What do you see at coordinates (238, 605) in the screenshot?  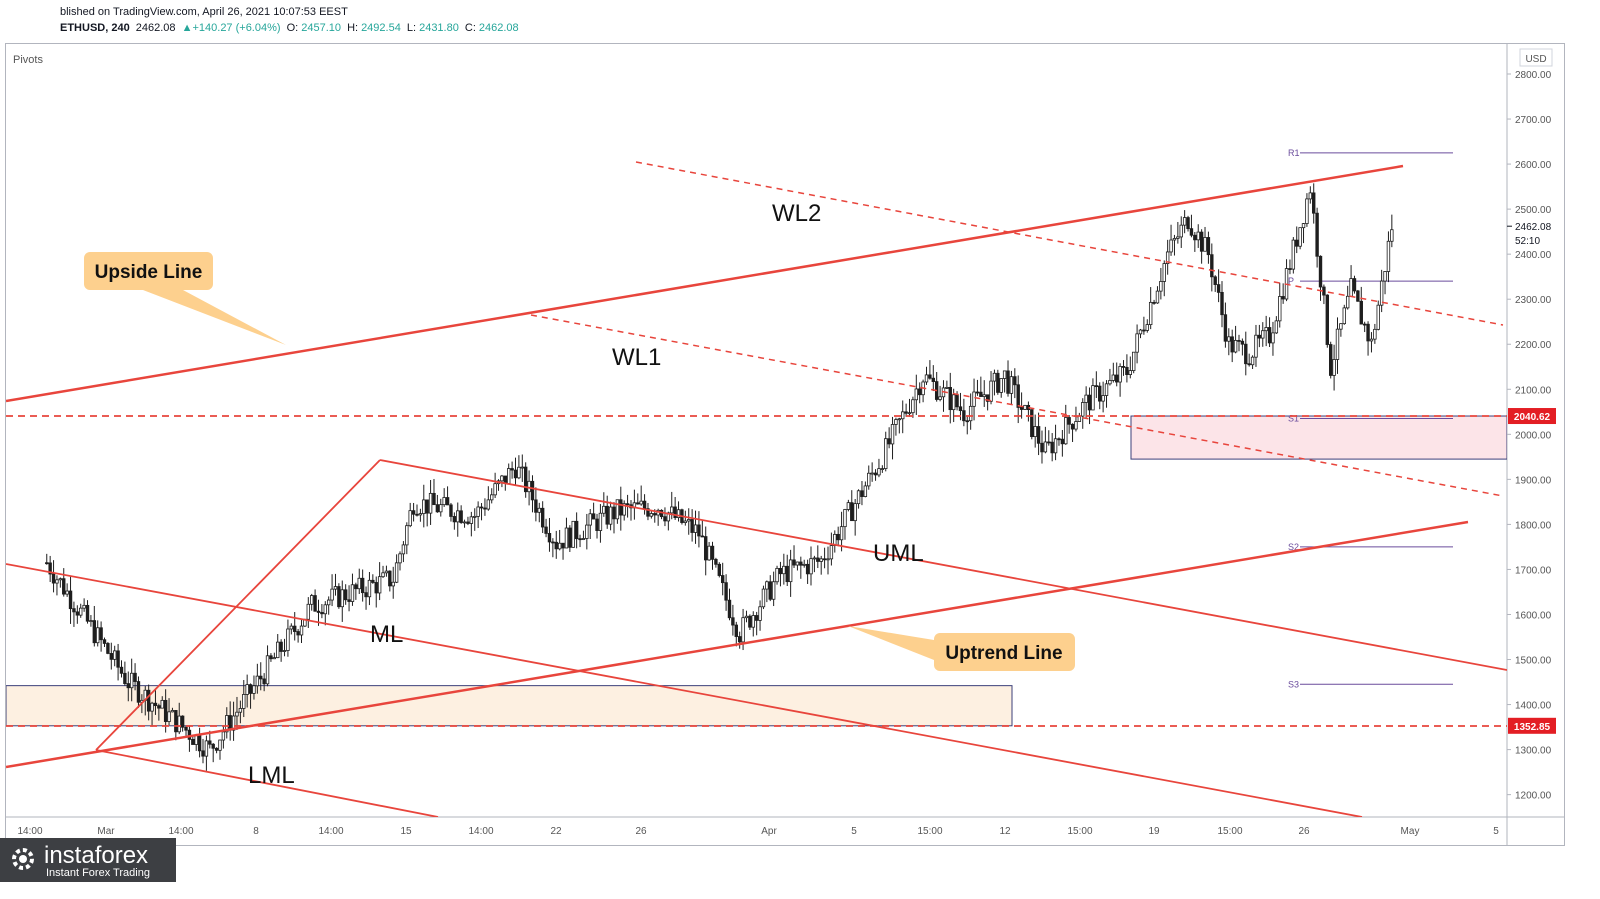 I see `pitchfork-handle` at bounding box center [238, 605].